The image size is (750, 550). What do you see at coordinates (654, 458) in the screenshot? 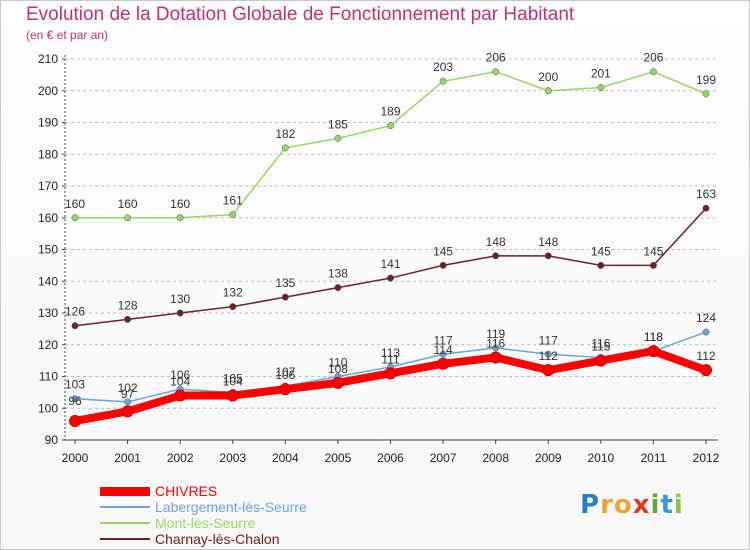
I see `x-tick-label-2011: 2011` at bounding box center [654, 458].